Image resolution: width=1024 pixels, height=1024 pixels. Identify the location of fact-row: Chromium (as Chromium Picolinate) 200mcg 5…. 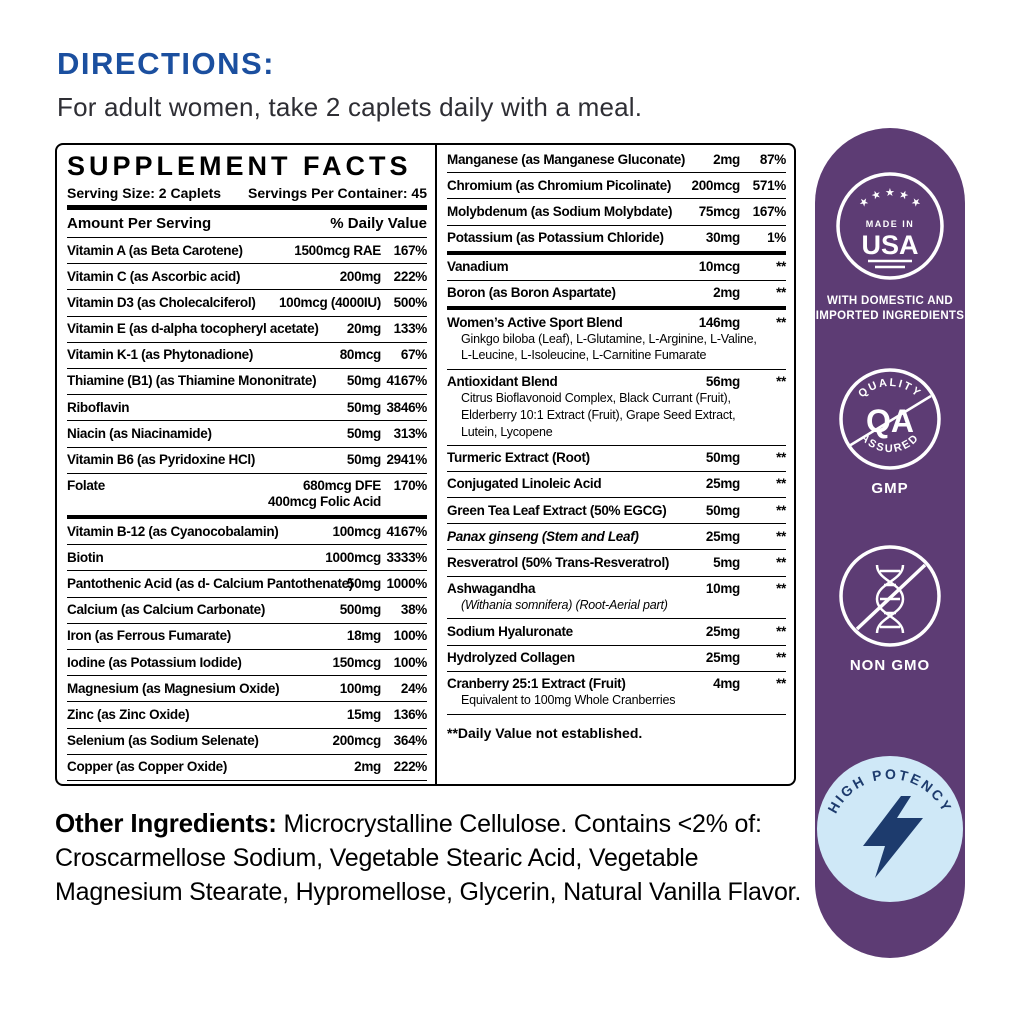
(616, 186).